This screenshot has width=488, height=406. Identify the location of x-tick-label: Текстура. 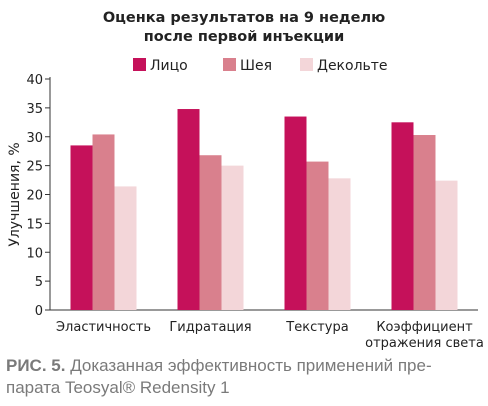
(316, 327).